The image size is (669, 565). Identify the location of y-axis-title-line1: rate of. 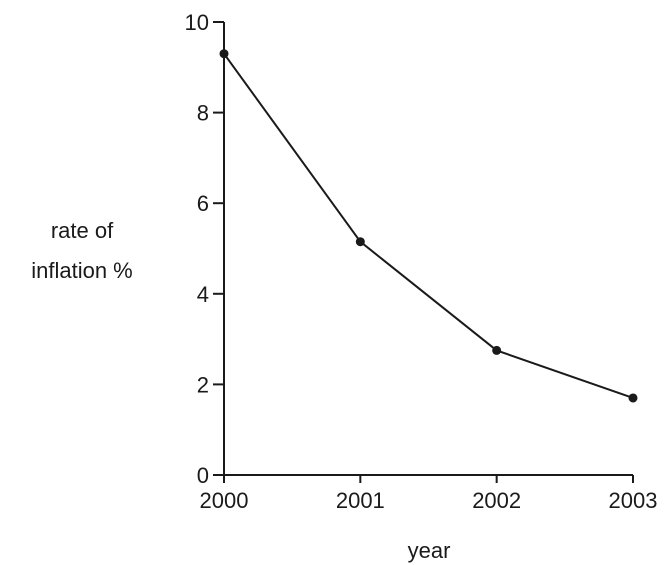
(82, 230).